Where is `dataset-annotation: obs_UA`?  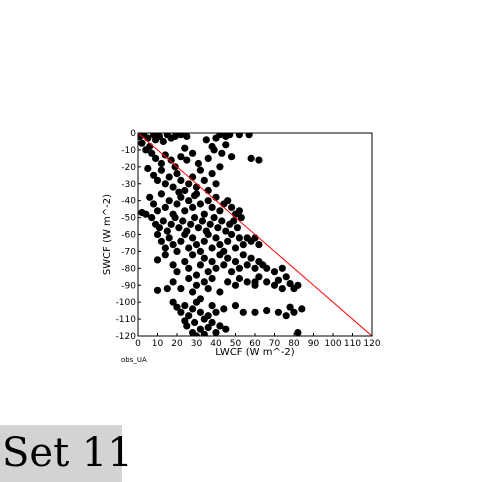
dataset-annotation: obs_UA is located at coordinates (134, 360).